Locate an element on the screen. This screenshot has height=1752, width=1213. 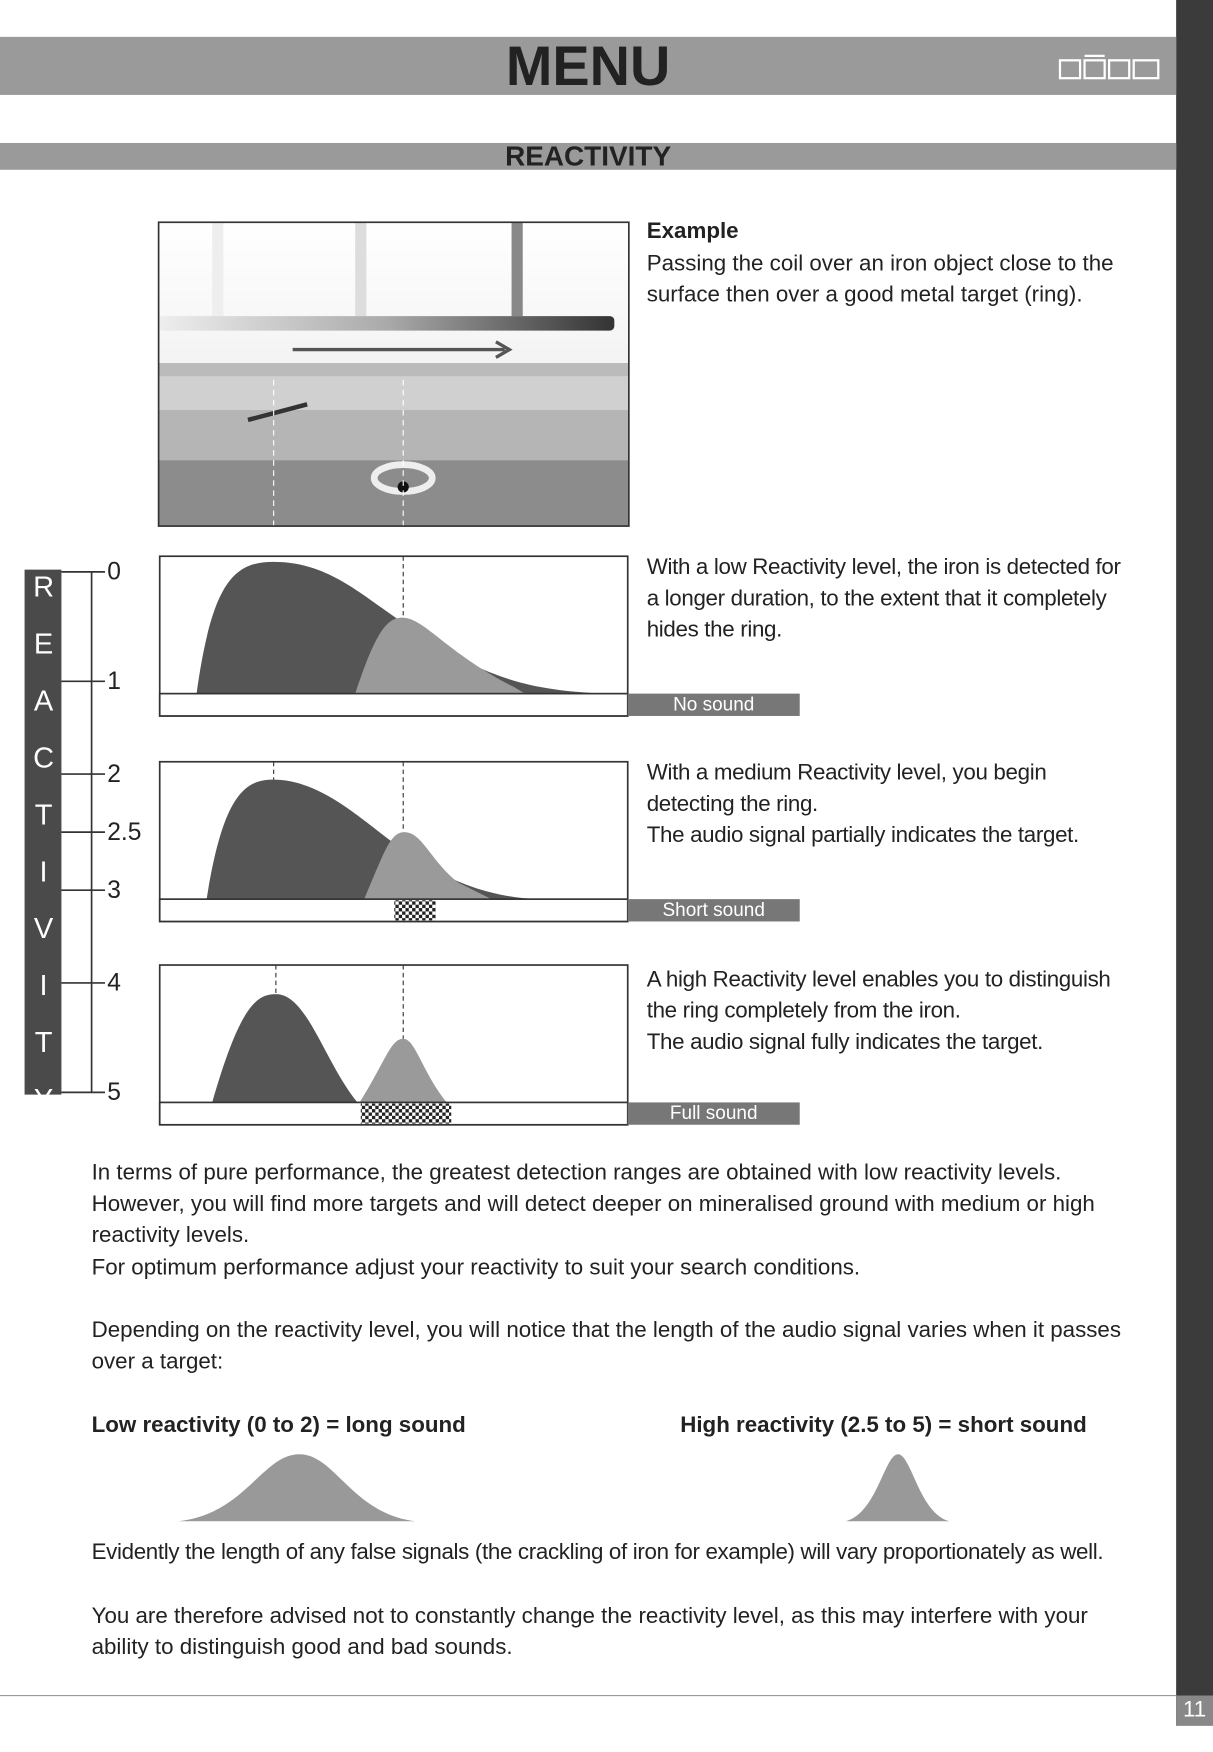
page-title: MENU is located at coordinates (588, 66).